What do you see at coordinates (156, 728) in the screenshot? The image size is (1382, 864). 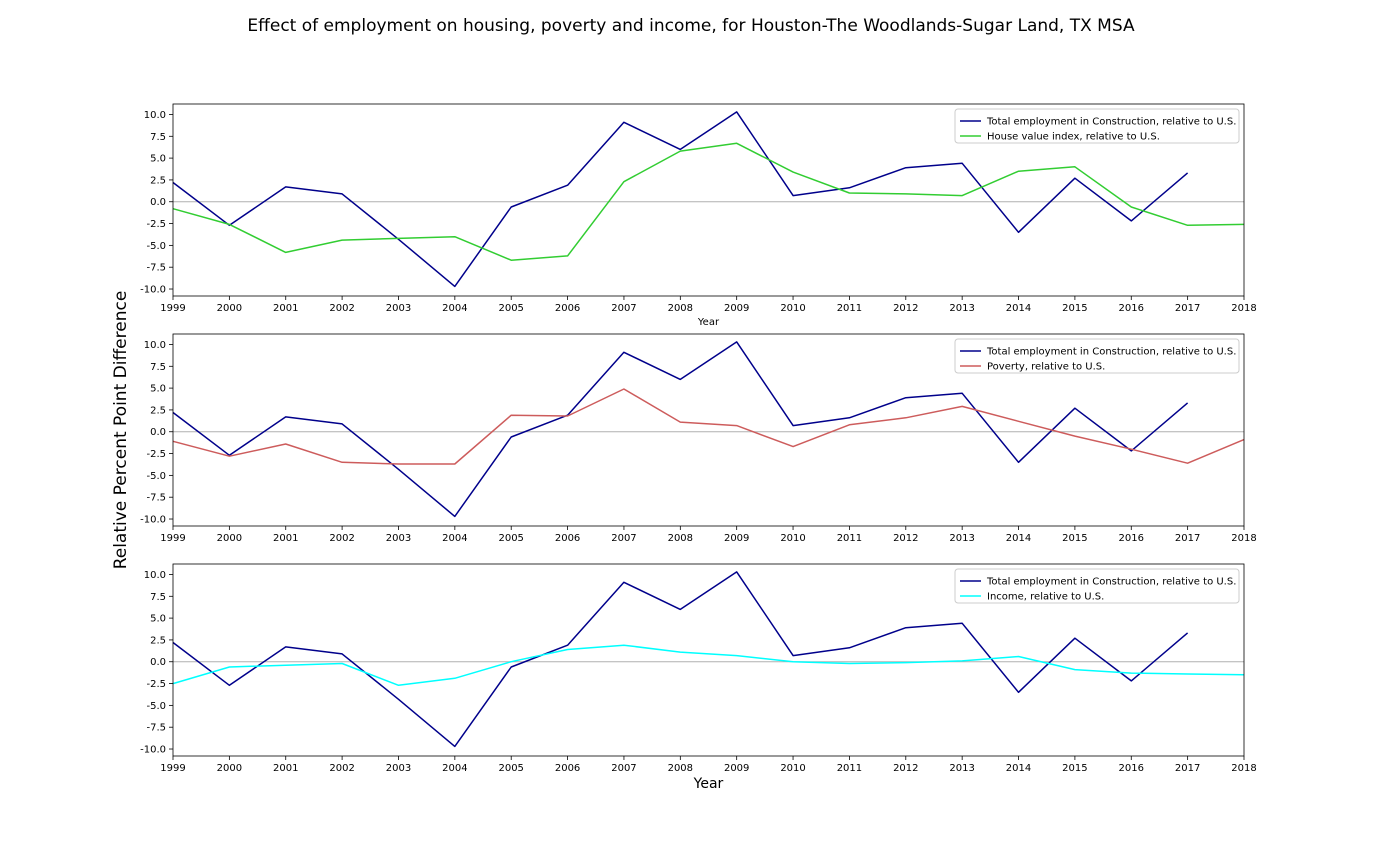 I see `y-tick-label: -7.5` at bounding box center [156, 728].